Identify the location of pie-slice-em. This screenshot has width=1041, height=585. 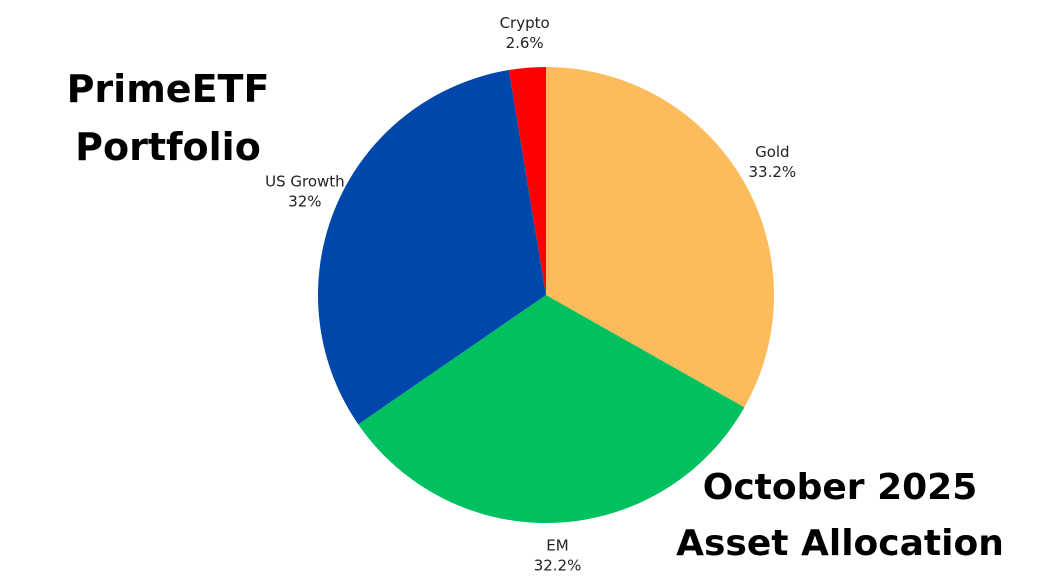
(551, 409).